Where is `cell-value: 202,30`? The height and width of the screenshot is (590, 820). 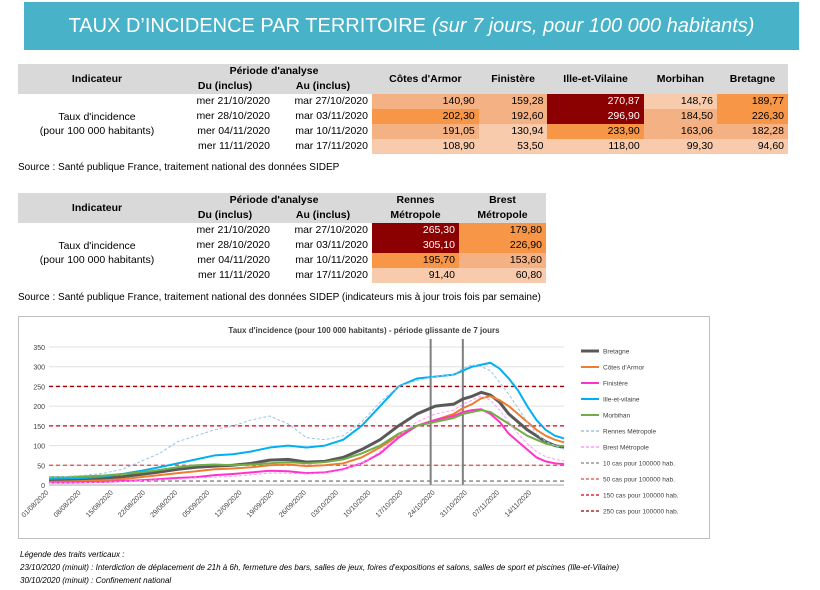 cell-value: 202,30 is located at coordinates (425, 116).